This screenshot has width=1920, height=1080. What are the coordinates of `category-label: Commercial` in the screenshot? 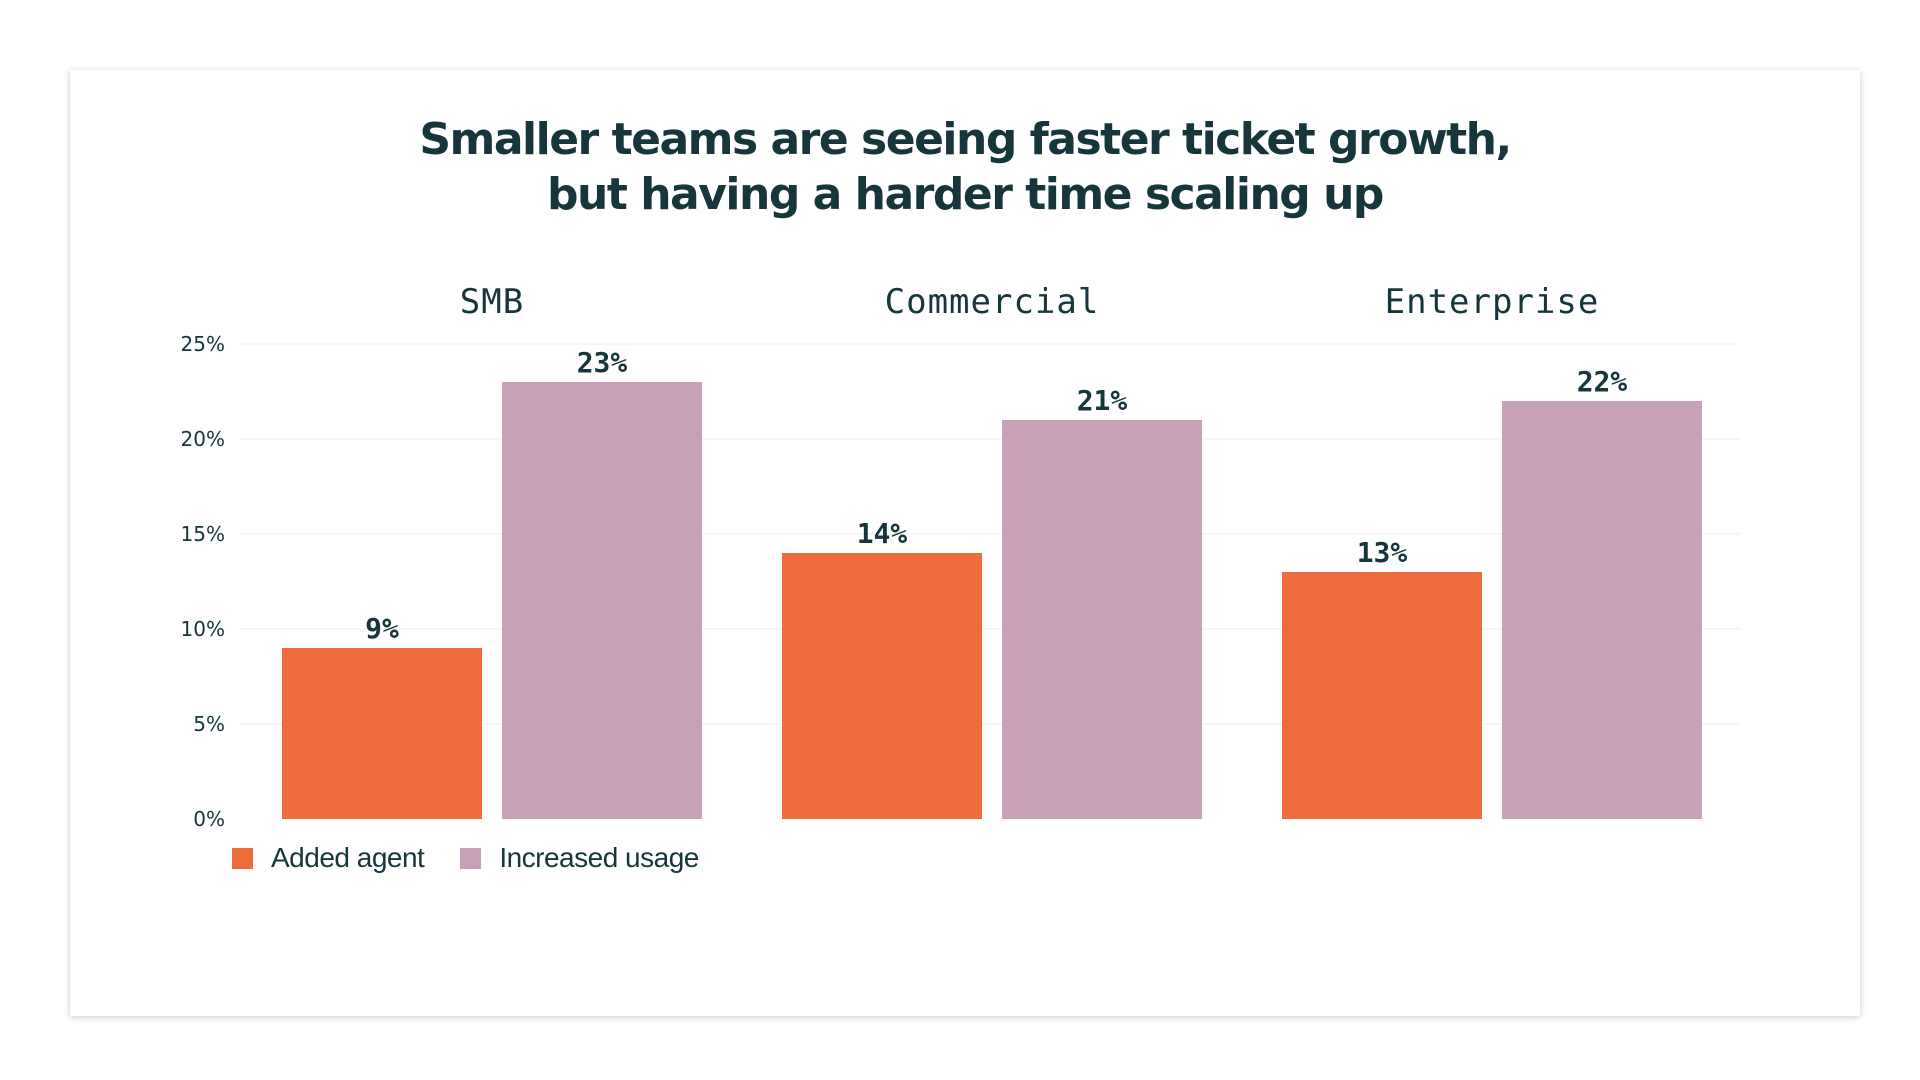 It's located at (992, 302).